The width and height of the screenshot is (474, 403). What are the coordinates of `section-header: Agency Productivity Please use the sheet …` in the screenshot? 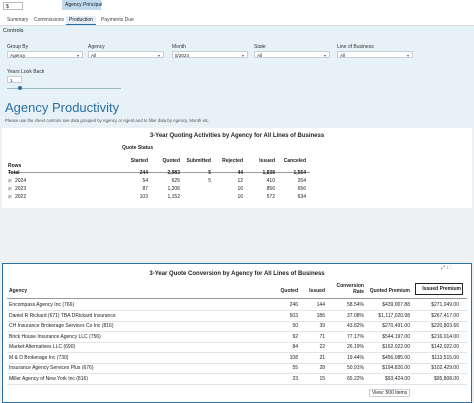 It's located at (237, 110).